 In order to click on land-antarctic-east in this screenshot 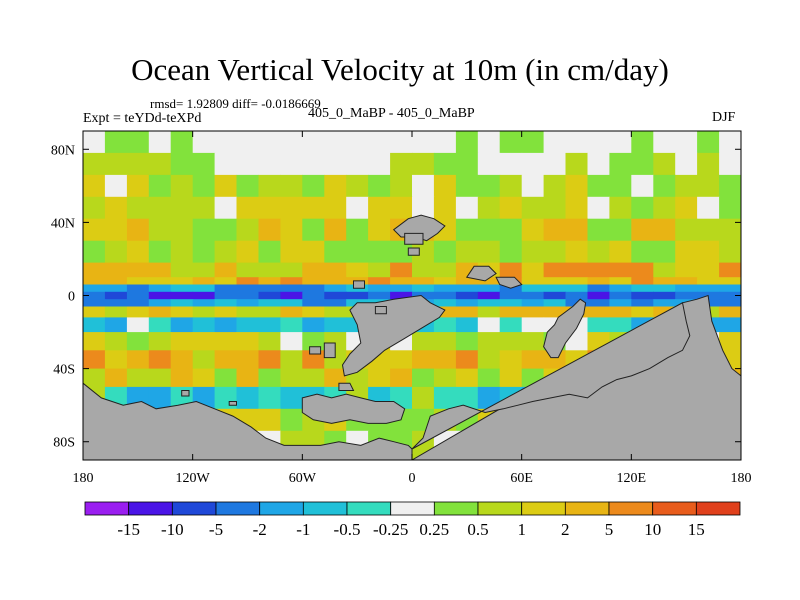, I will do `click(551, 376)`.